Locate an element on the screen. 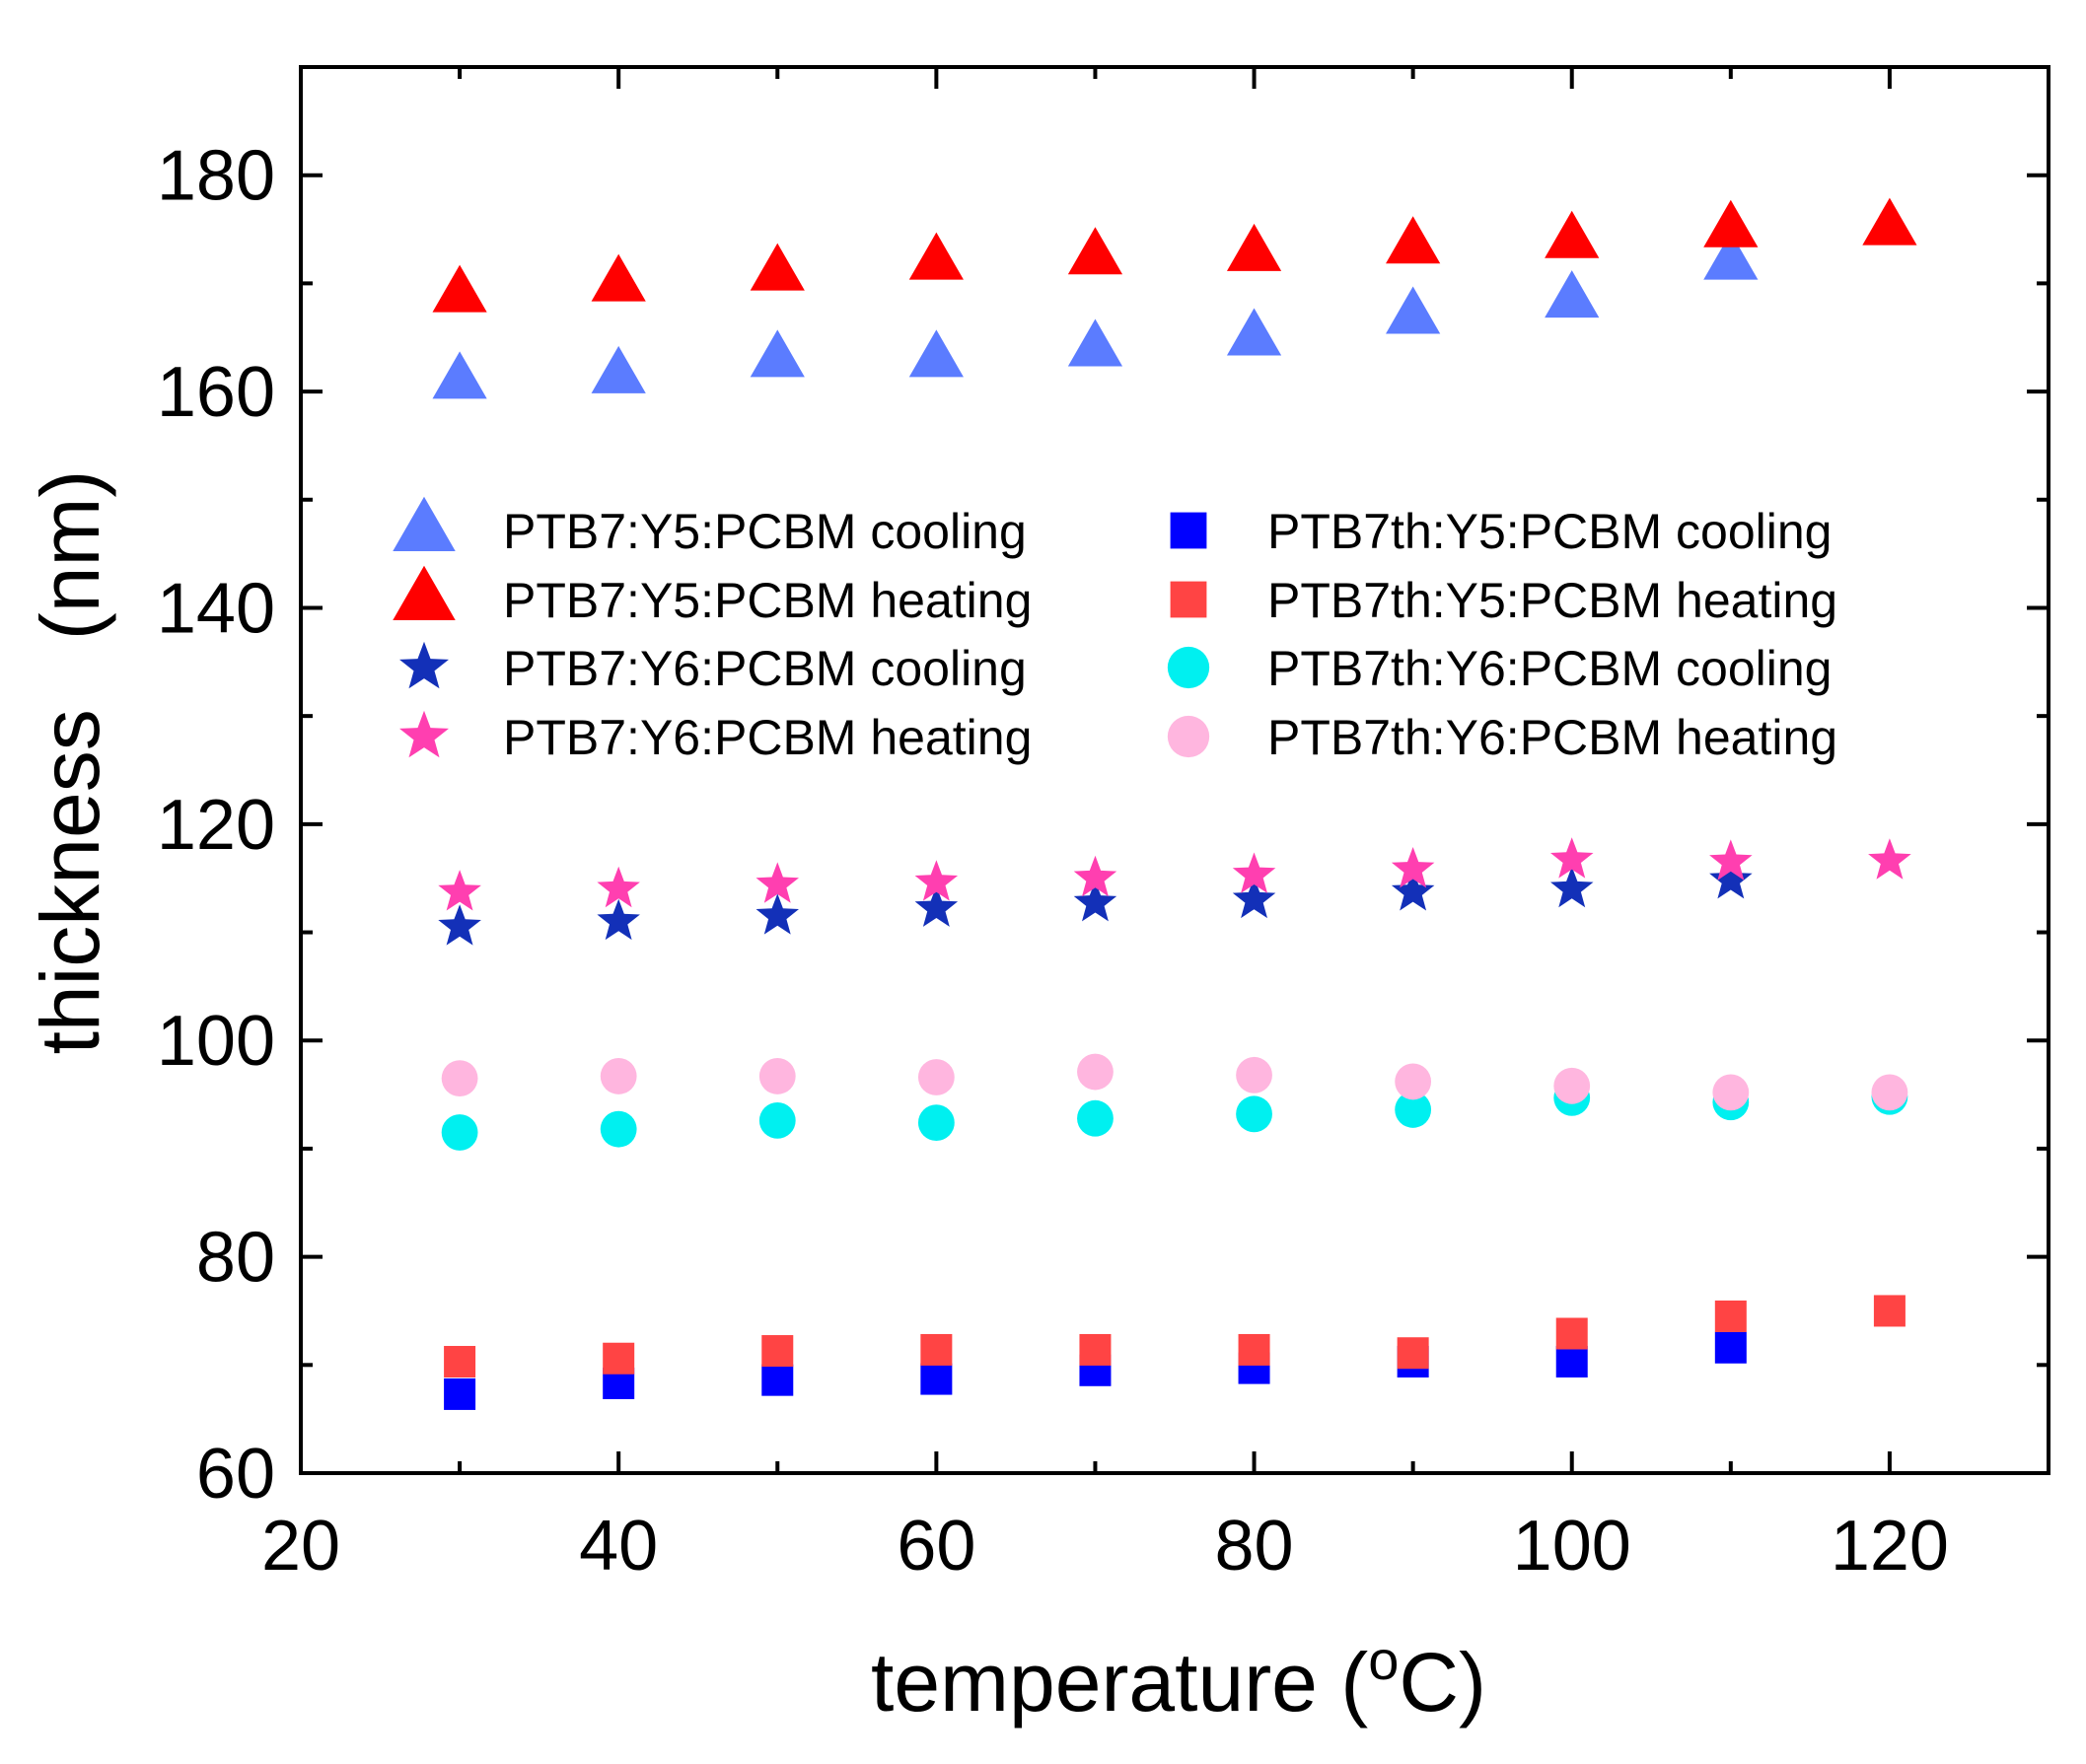 The image size is (2086, 1764). series-ptb7-y6-pcbm-cooling is located at coordinates (1095, 902).